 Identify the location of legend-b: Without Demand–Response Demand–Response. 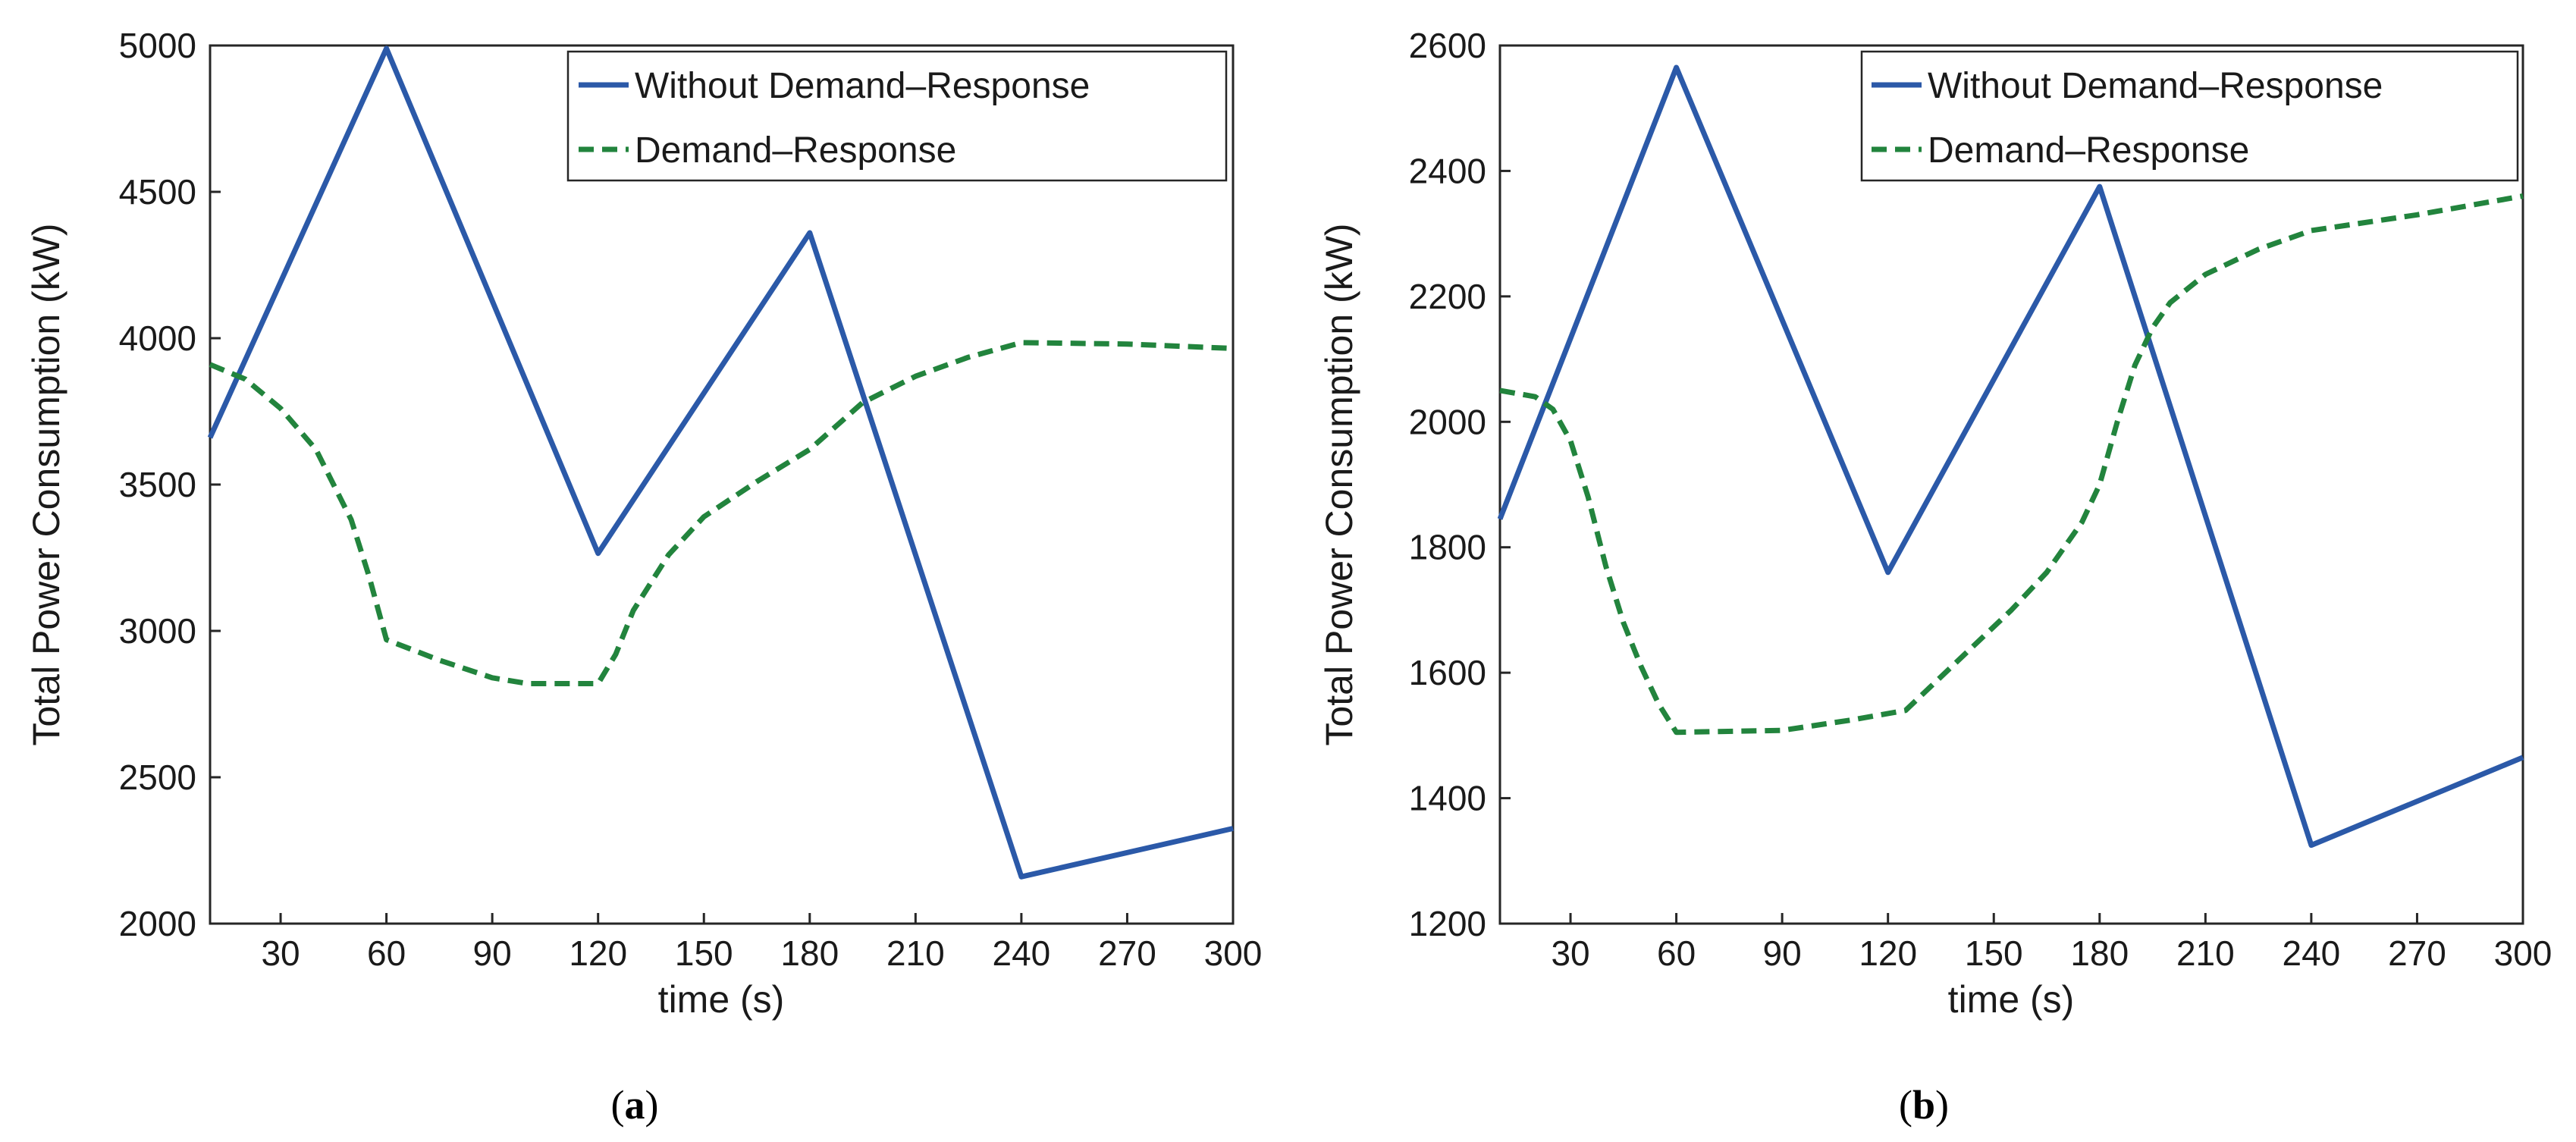
(2189, 116).